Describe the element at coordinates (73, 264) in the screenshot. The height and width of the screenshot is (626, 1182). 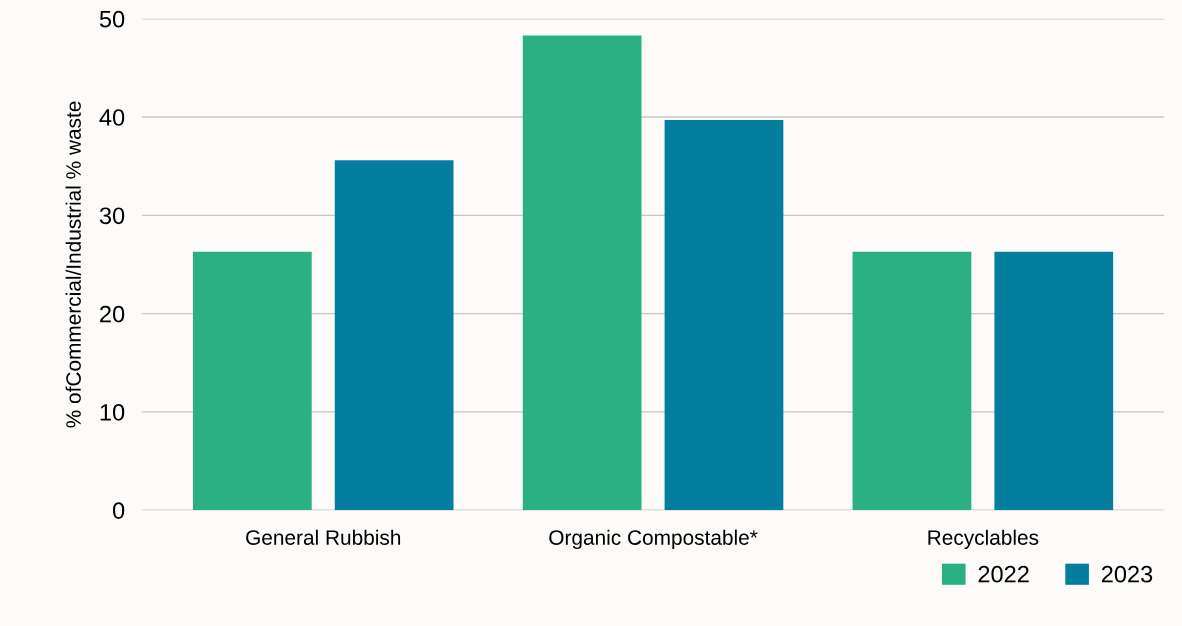
I see `y-axis-title: % ofCommercial/Industrial % waste` at that location.